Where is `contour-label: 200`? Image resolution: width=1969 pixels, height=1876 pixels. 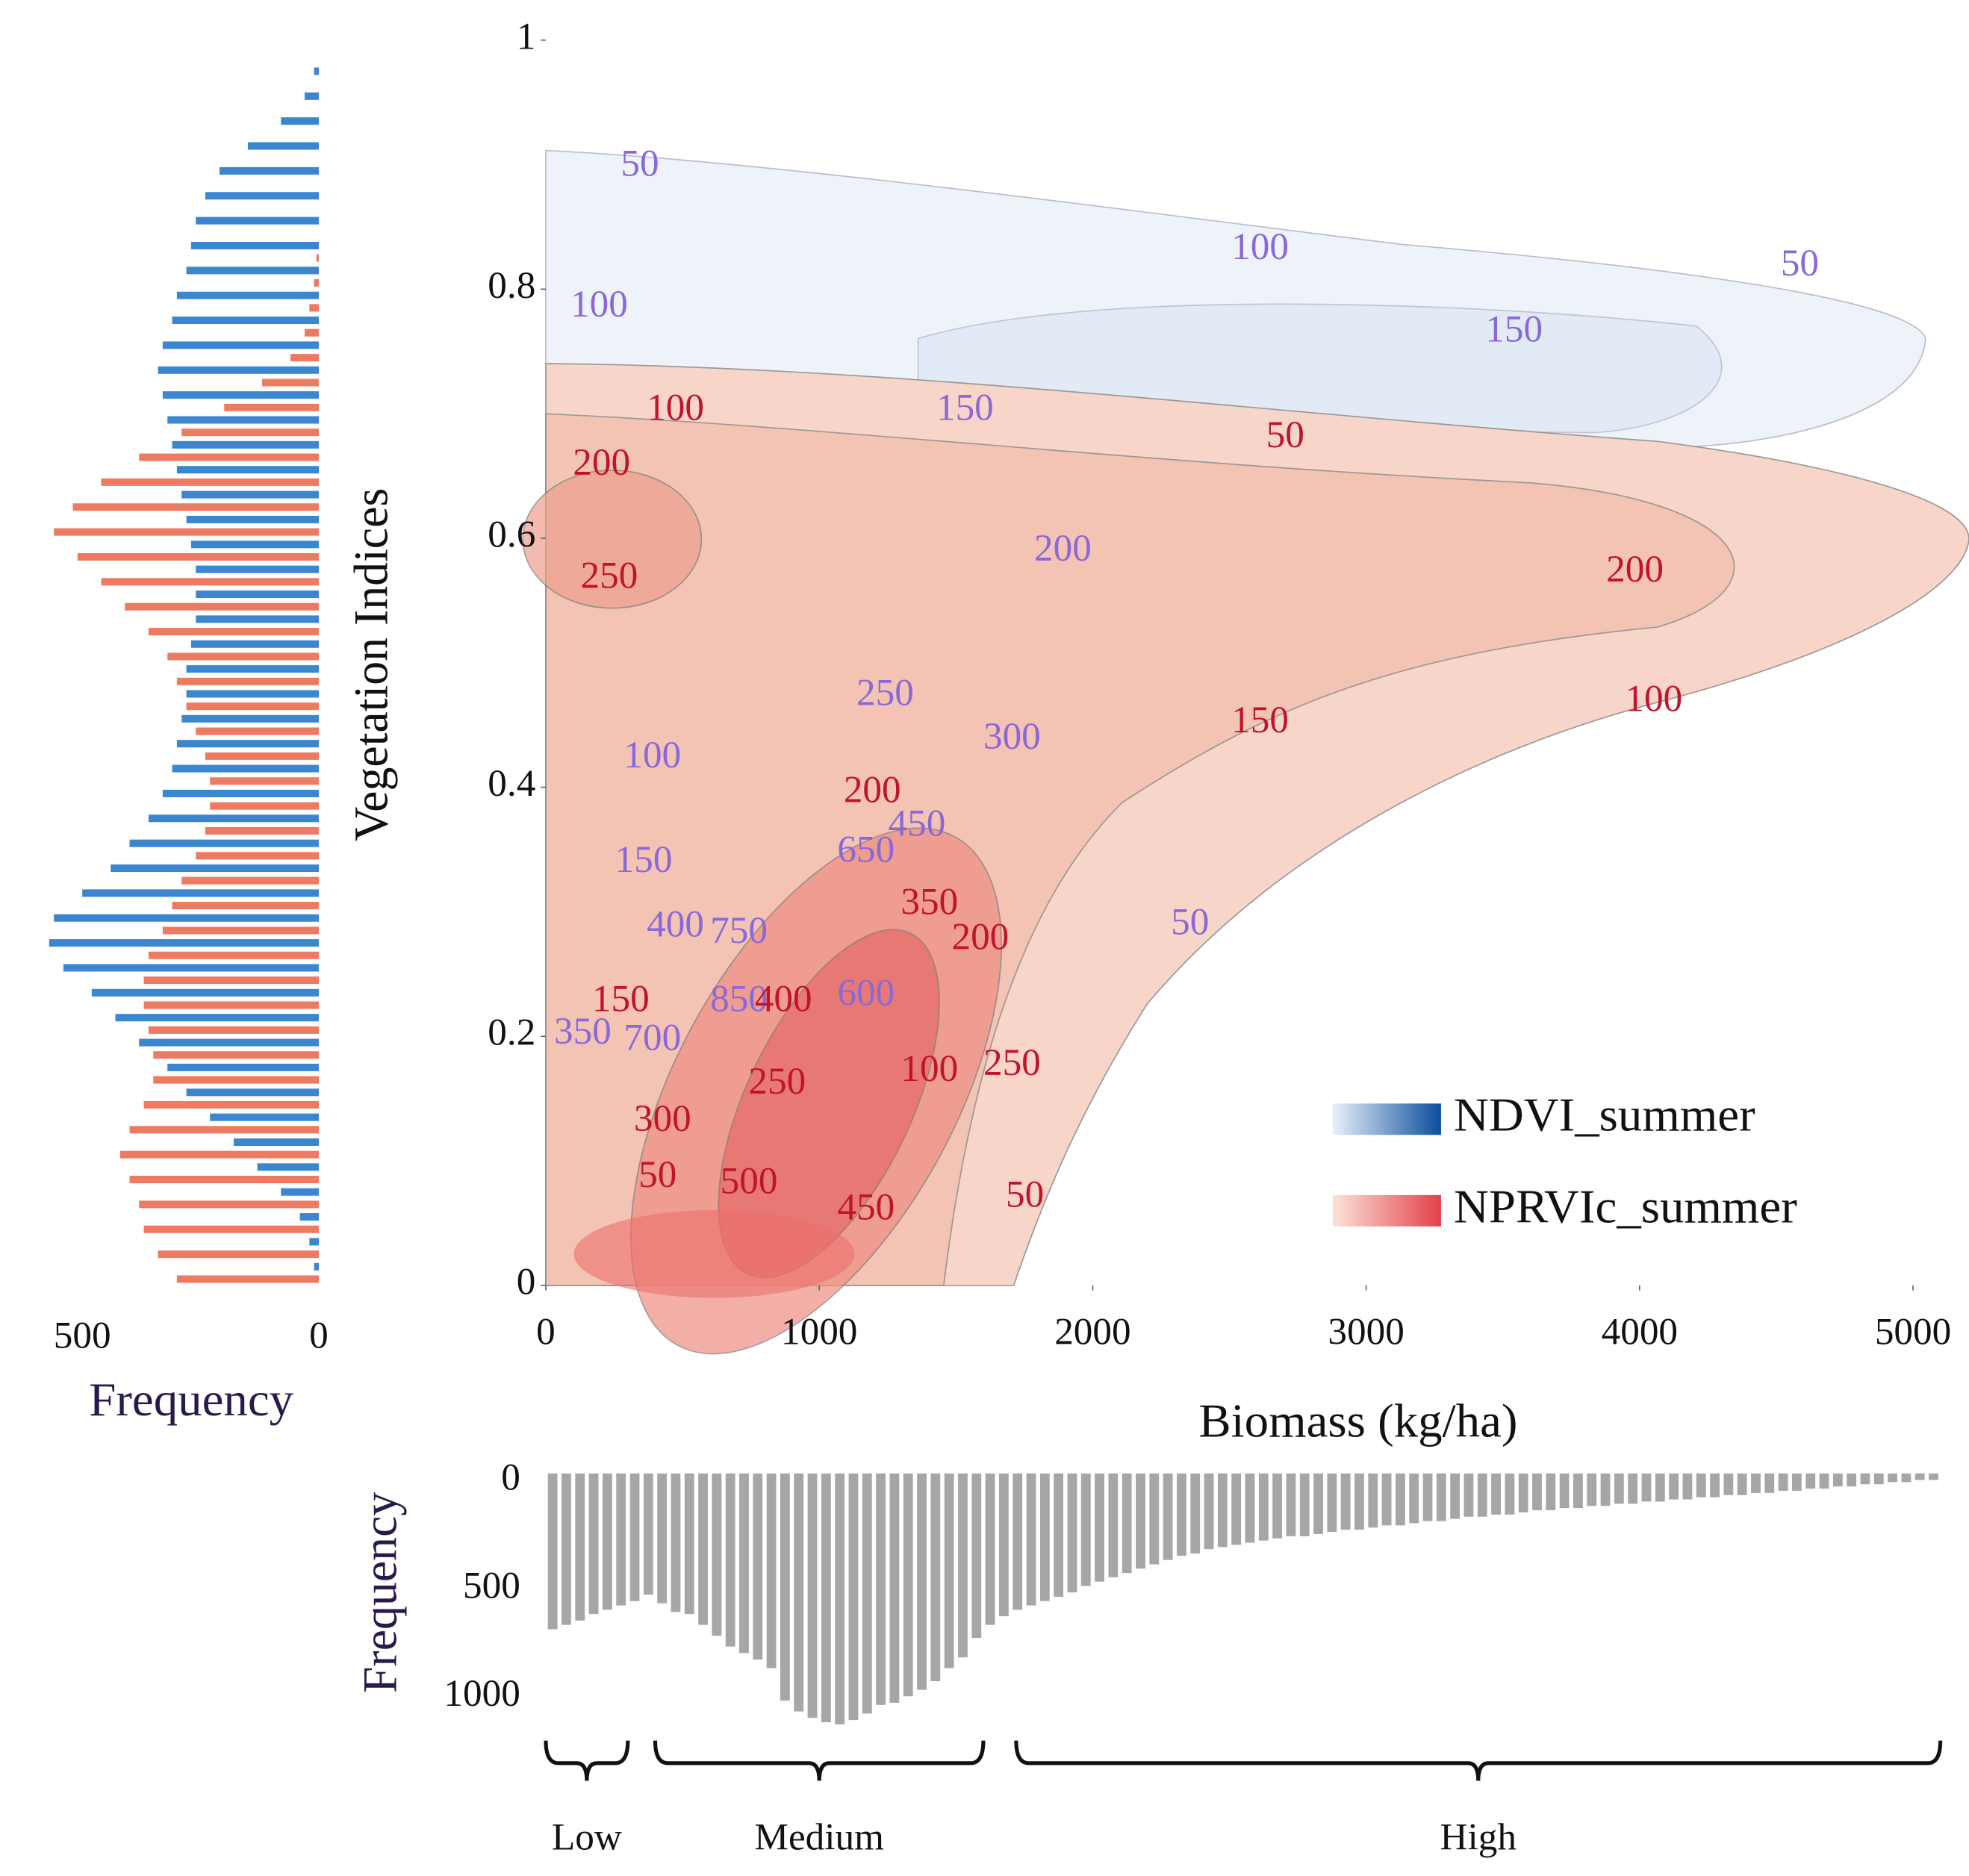 contour-label: 200 is located at coordinates (980, 937).